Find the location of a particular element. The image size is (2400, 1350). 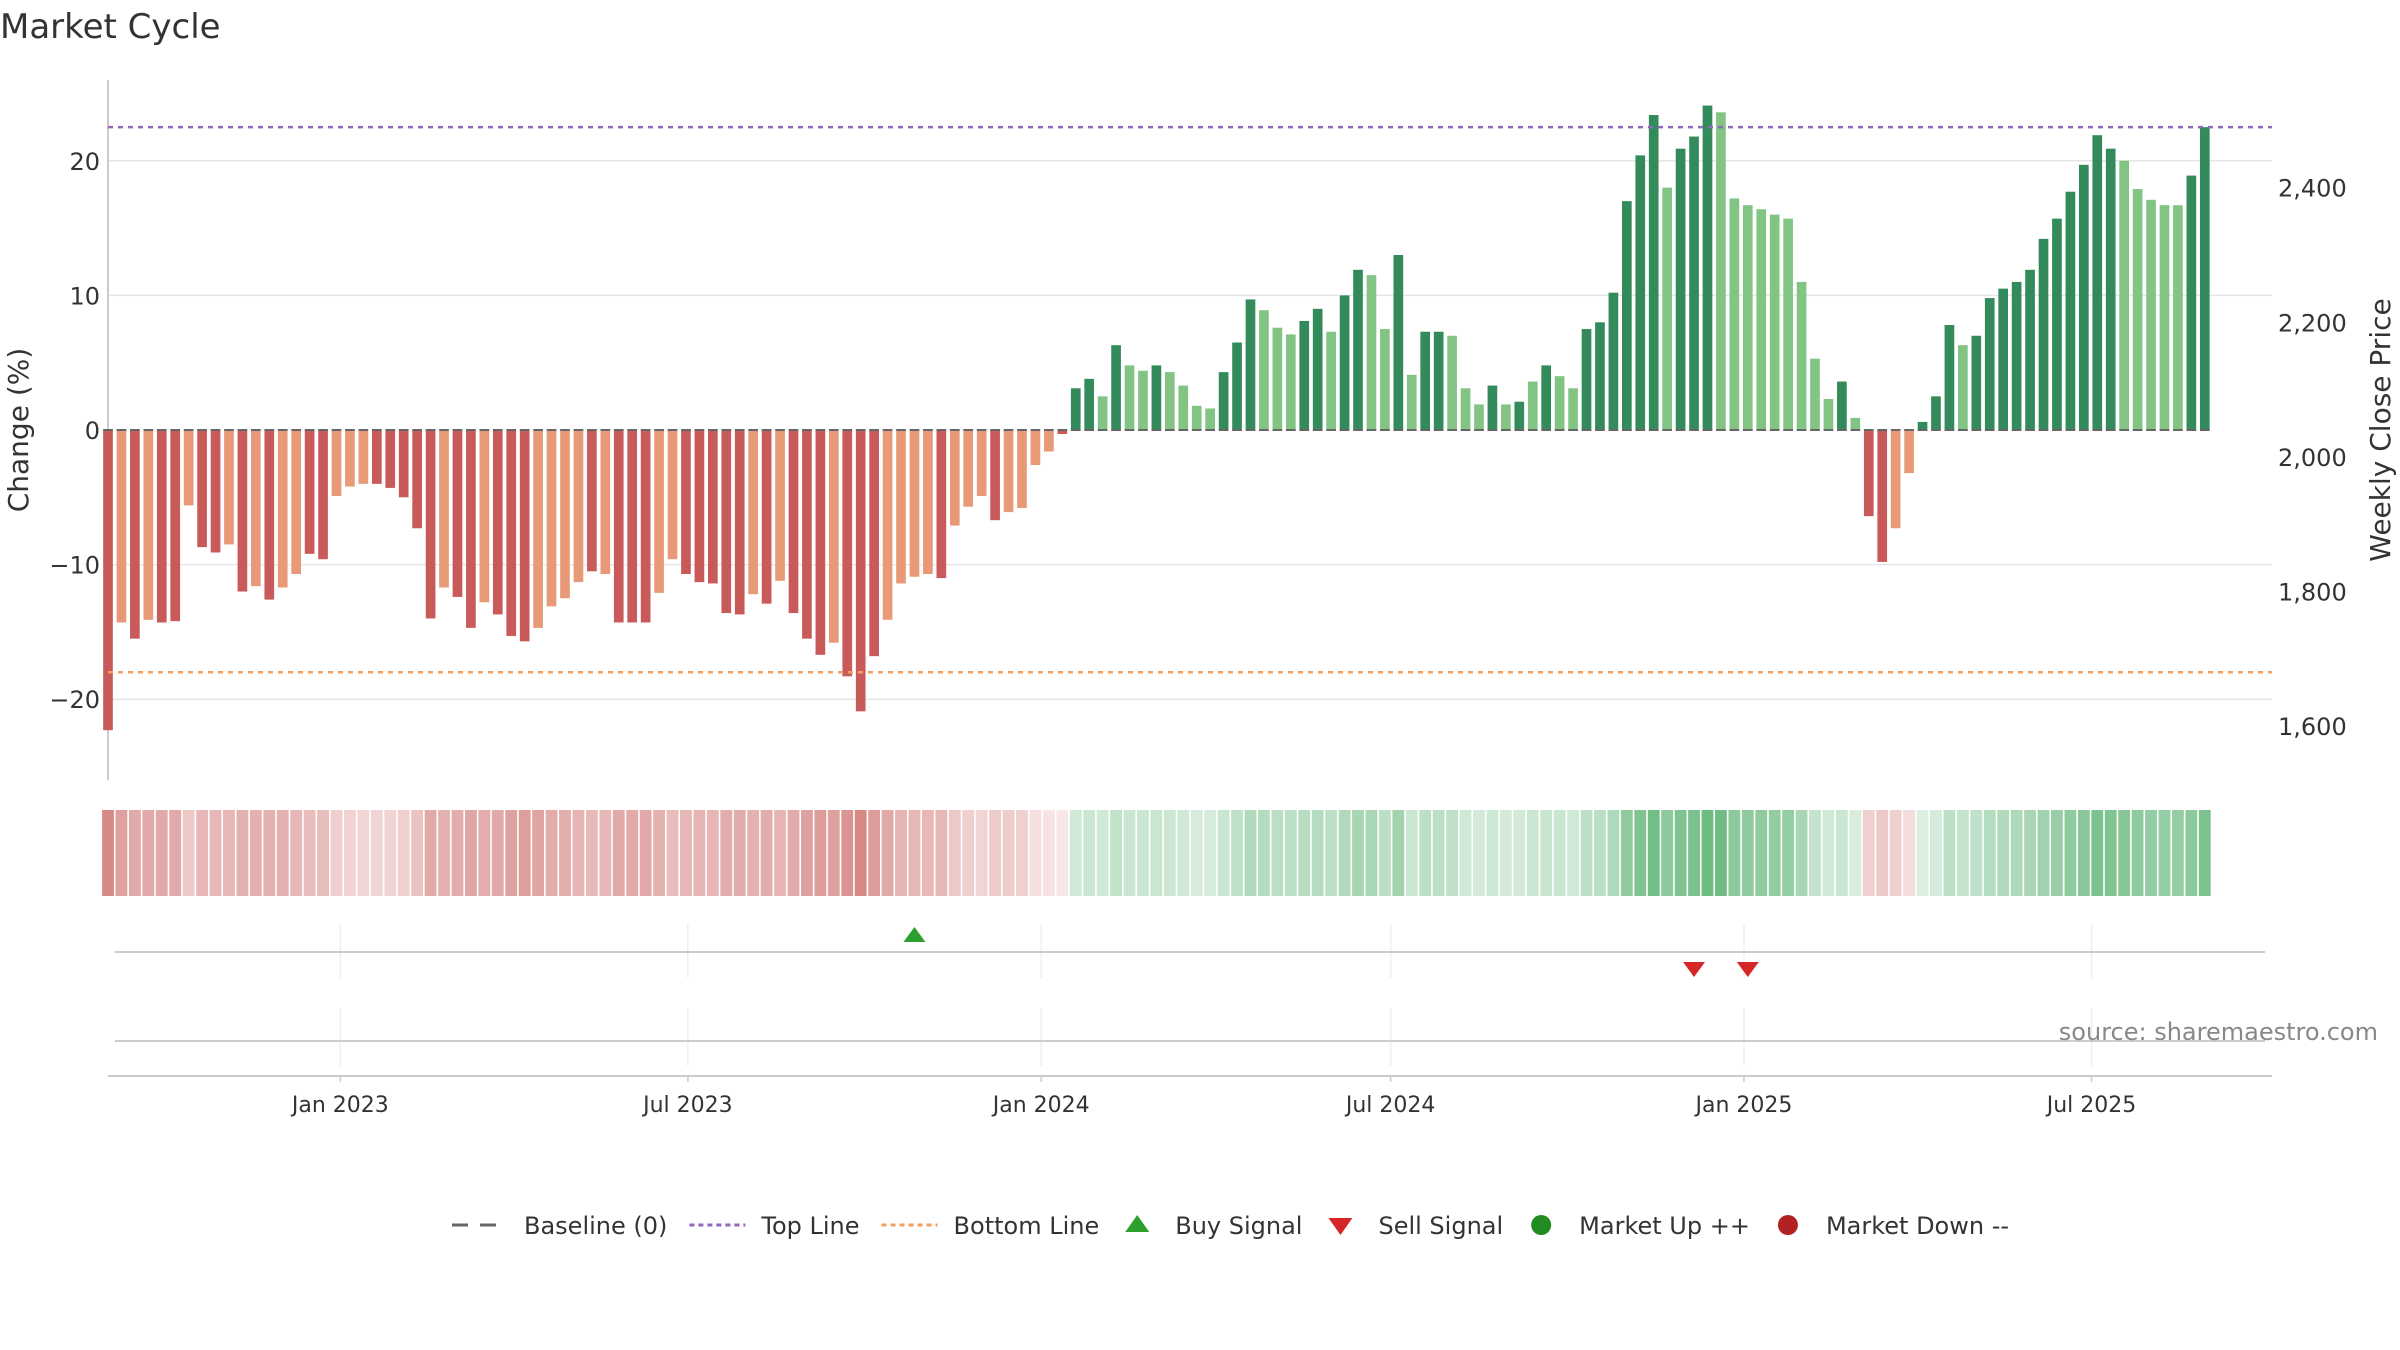

buy-signal-marker is located at coordinates (914, 934).